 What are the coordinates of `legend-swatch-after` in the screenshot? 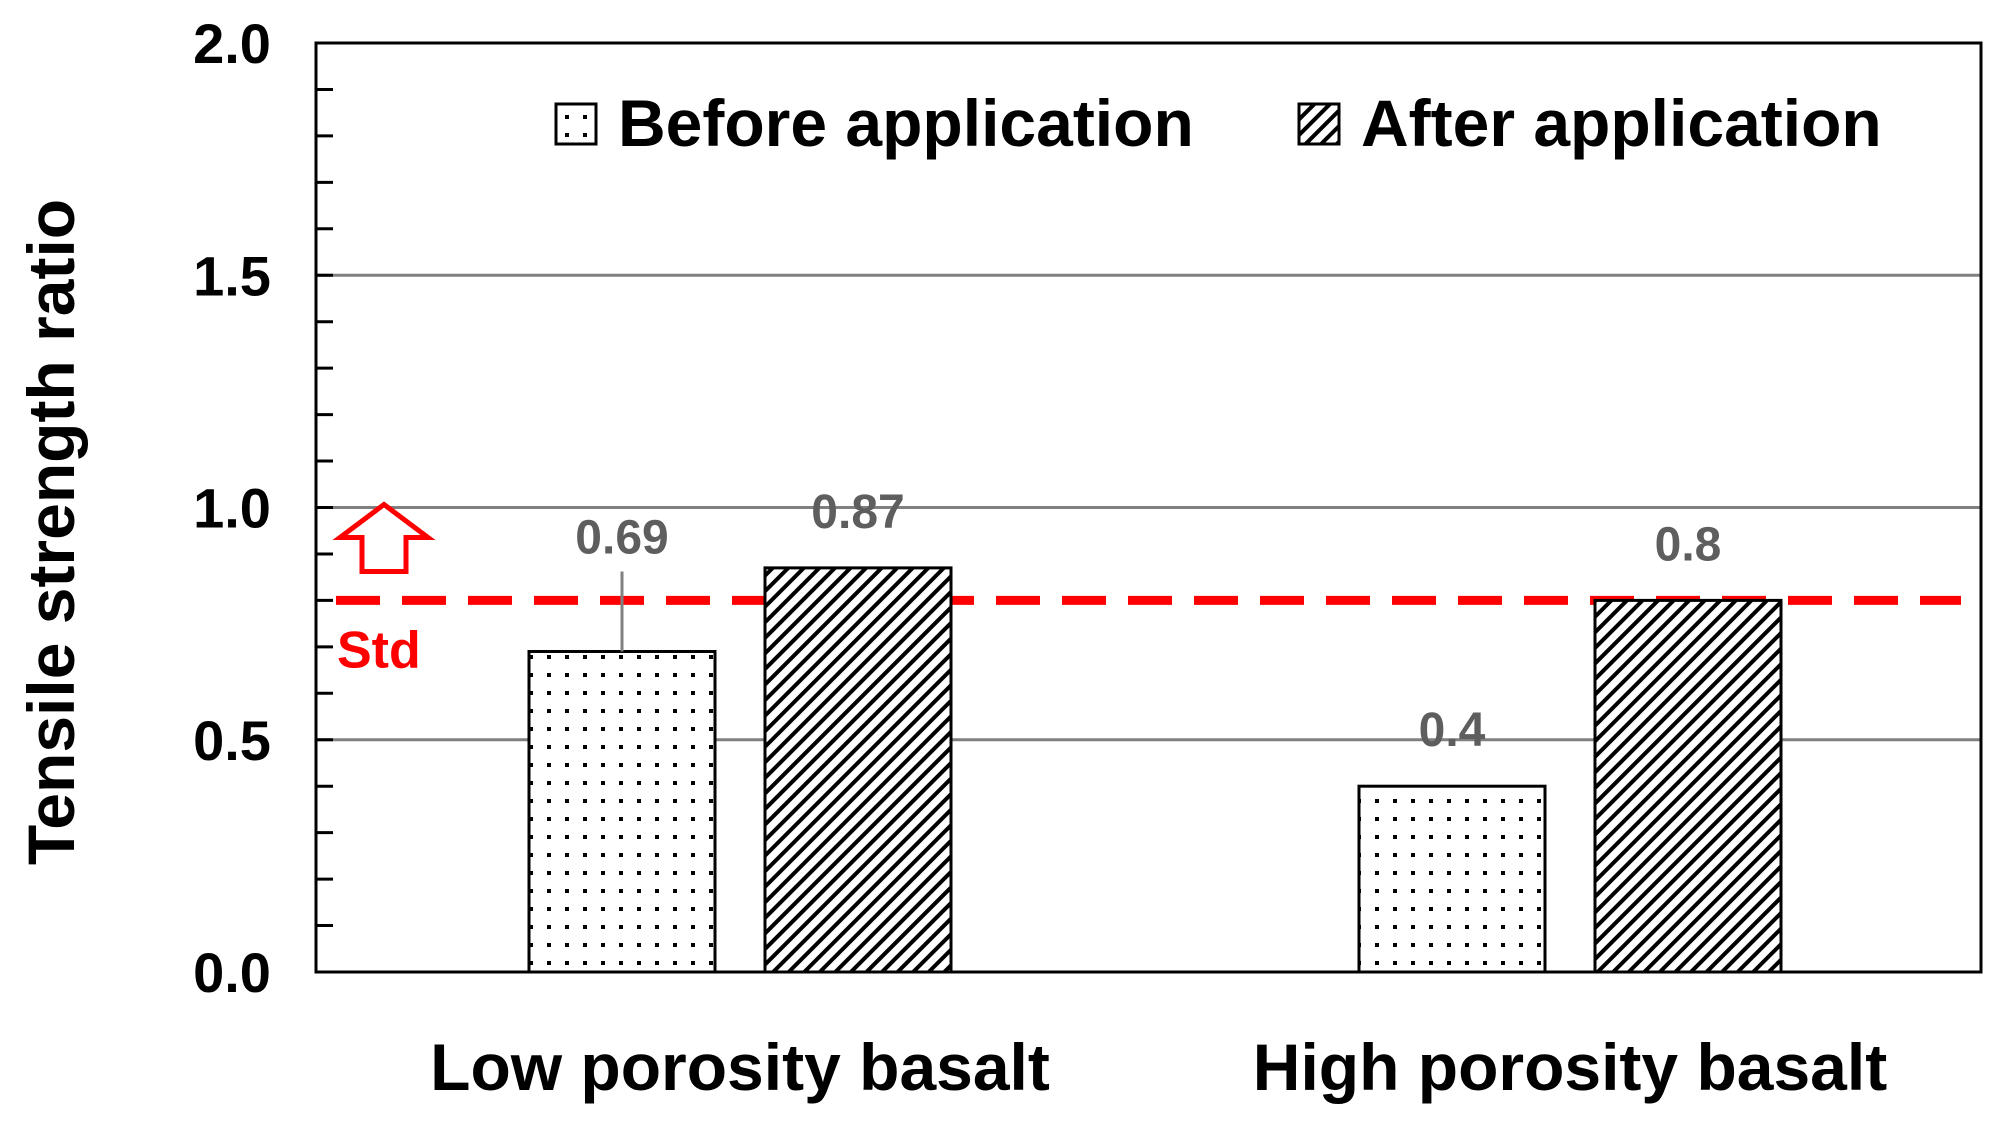 It's located at (1319, 124).